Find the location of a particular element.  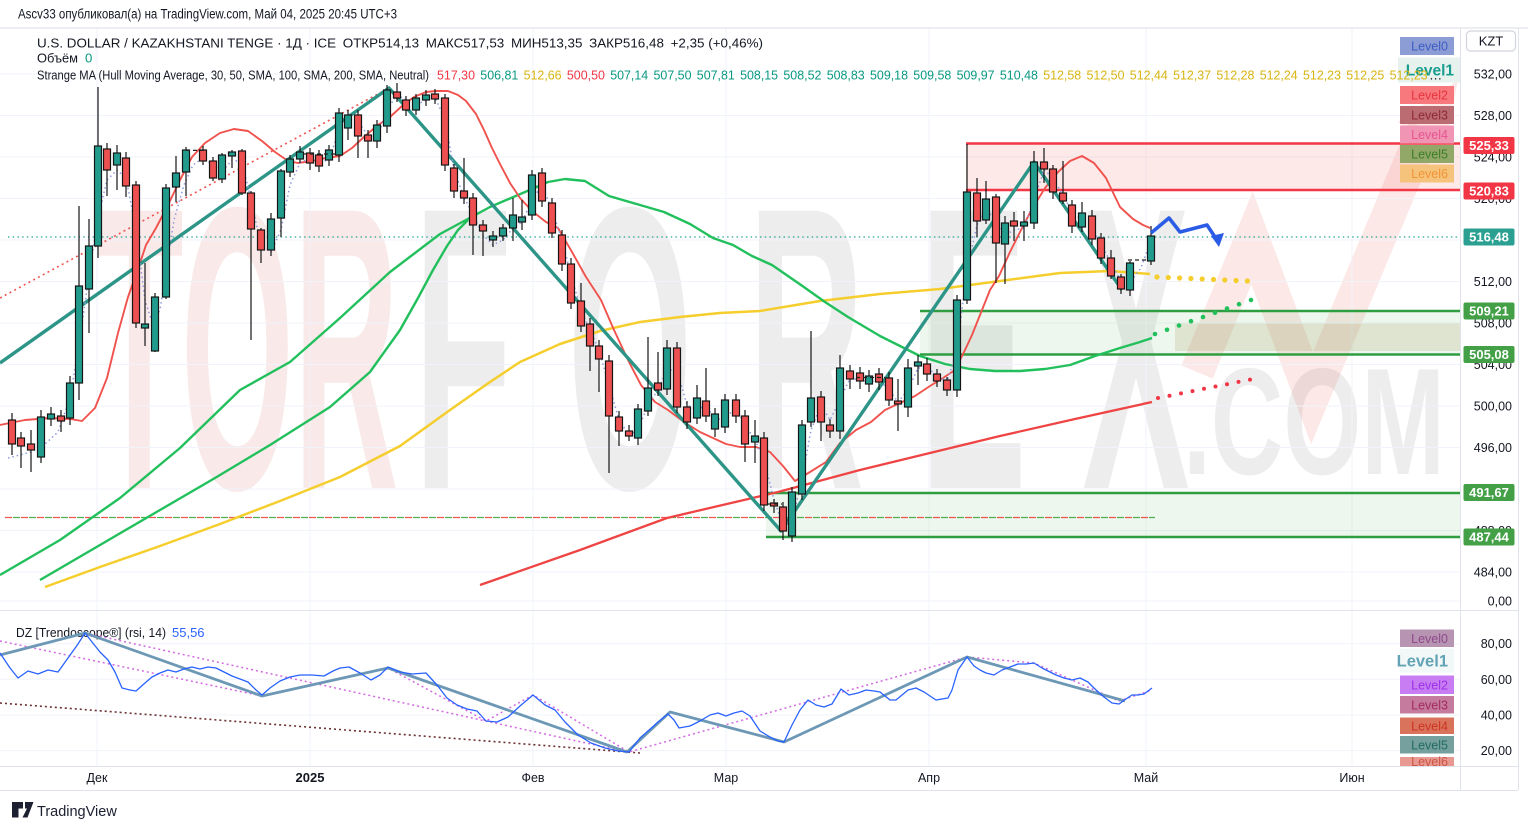

svg-text: 80,00 is located at coordinates (1496, 644).